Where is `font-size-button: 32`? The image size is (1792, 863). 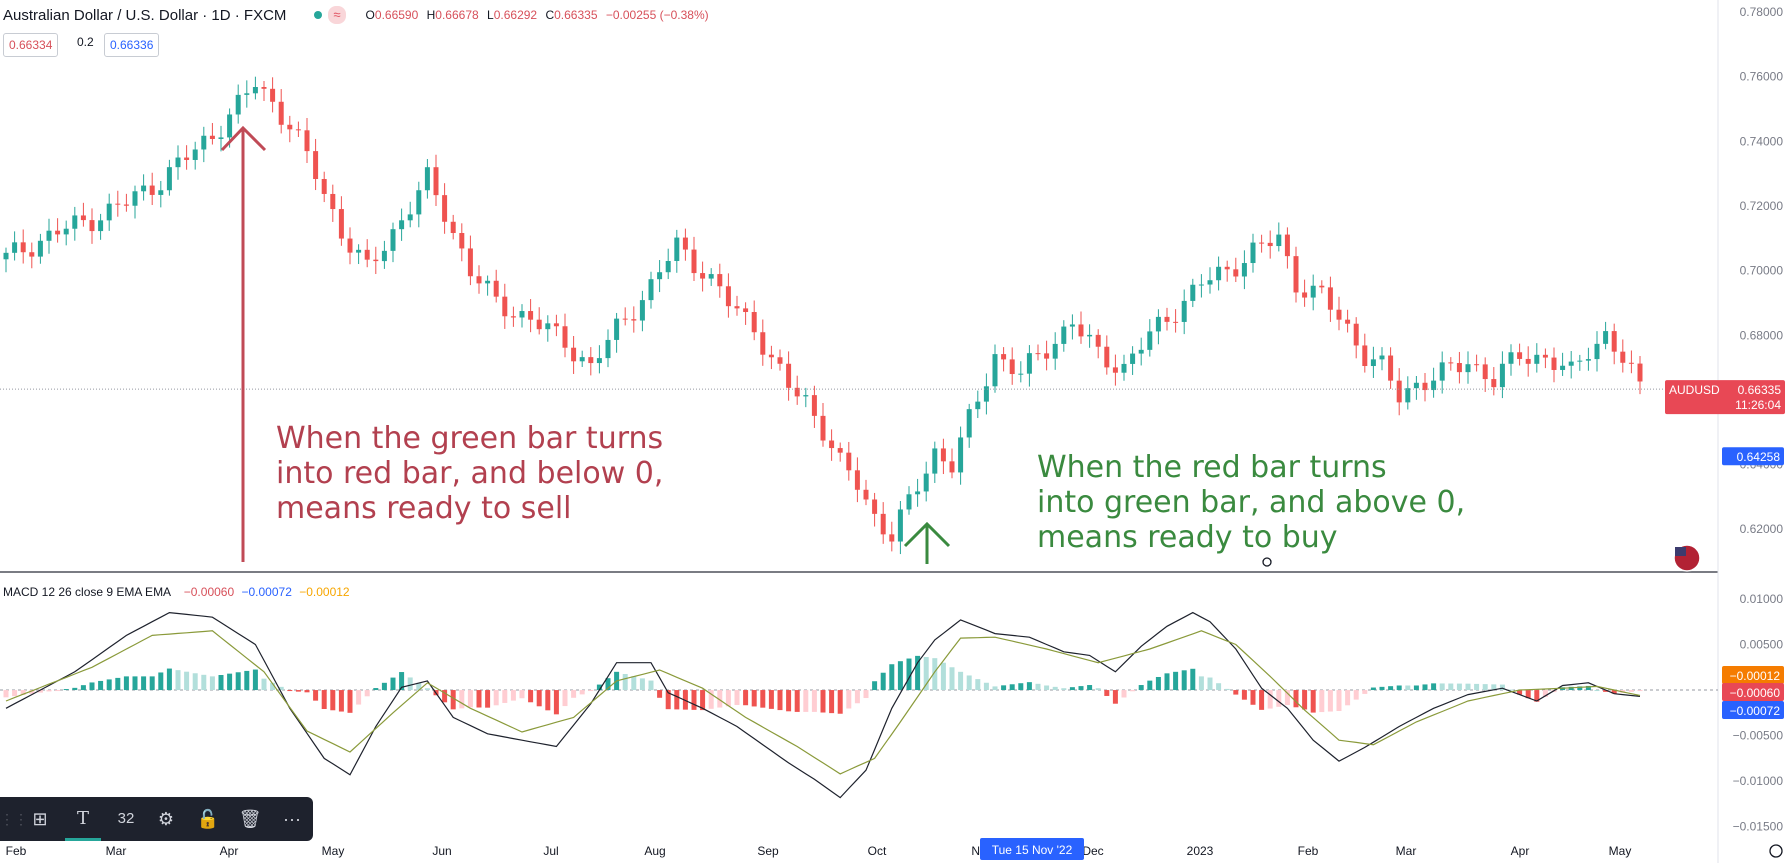
font-size-button: 32 is located at coordinates (126, 818).